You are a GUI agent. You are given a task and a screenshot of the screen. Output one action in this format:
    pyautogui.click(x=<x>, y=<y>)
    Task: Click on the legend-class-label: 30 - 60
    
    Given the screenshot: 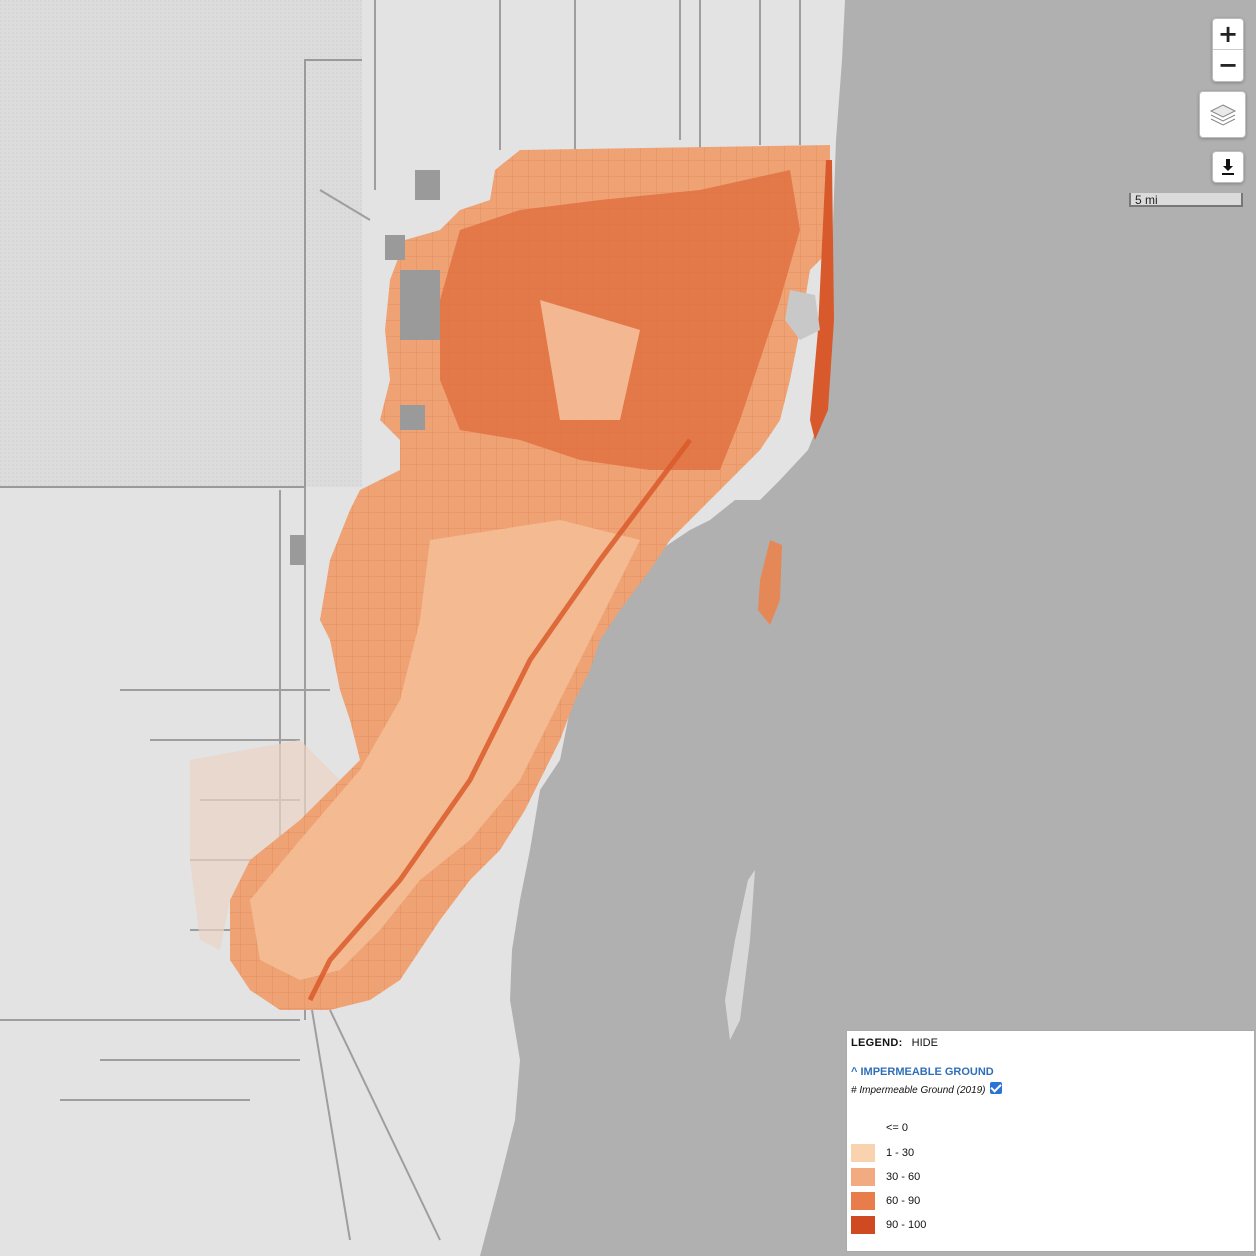 What is the action you would take?
    pyautogui.click(x=903, y=1177)
    